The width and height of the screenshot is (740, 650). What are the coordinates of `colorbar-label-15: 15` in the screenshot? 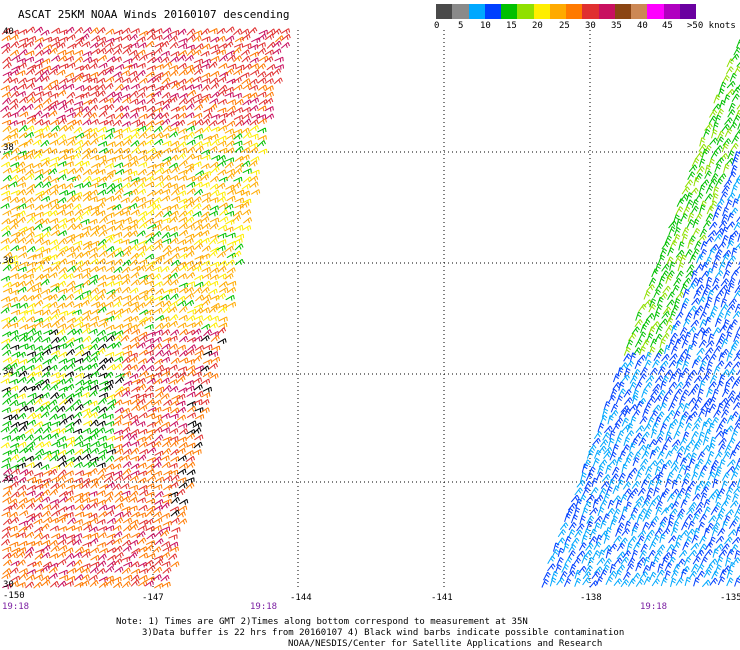 It's located at (511, 26).